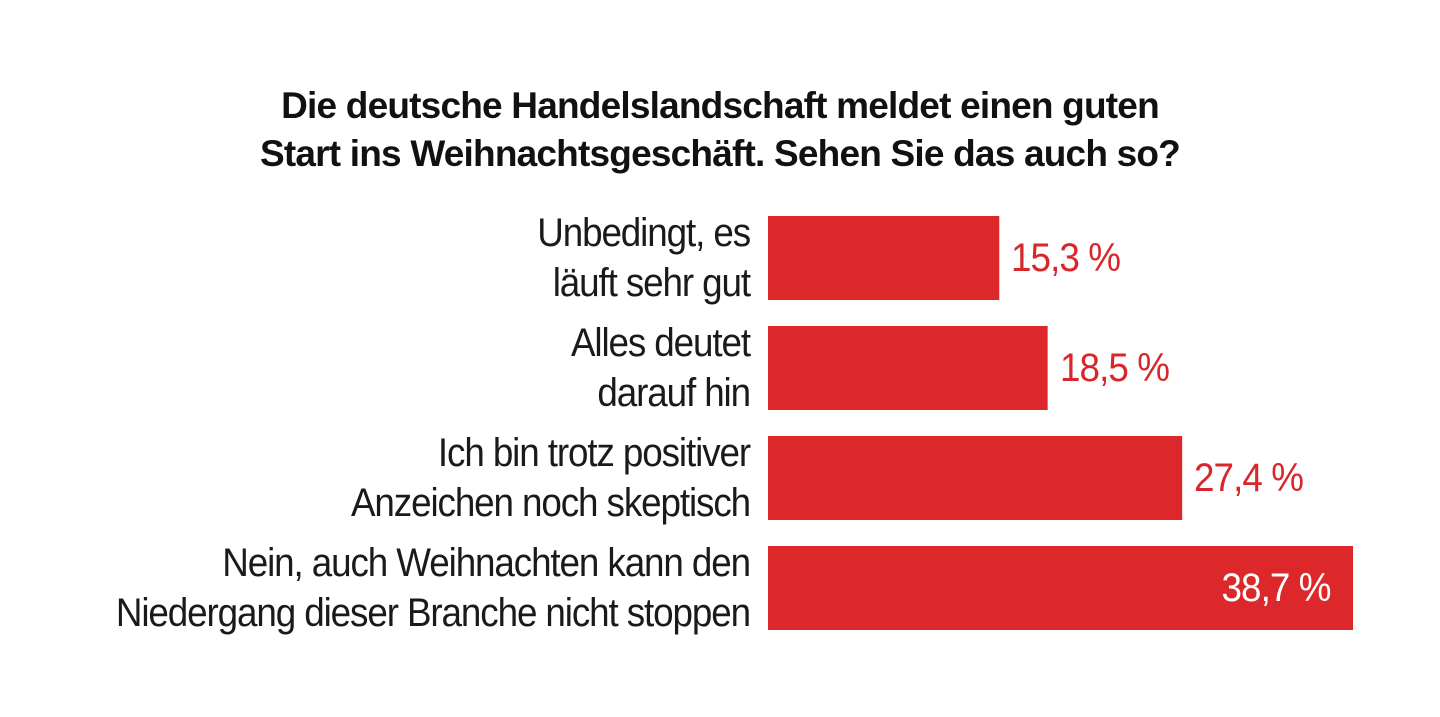 This screenshot has height=717, width=1440. What do you see at coordinates (1114, 368) in the screenshot?
I see `value-label-2: 18,5 %` at bounding box center [1114, 368].